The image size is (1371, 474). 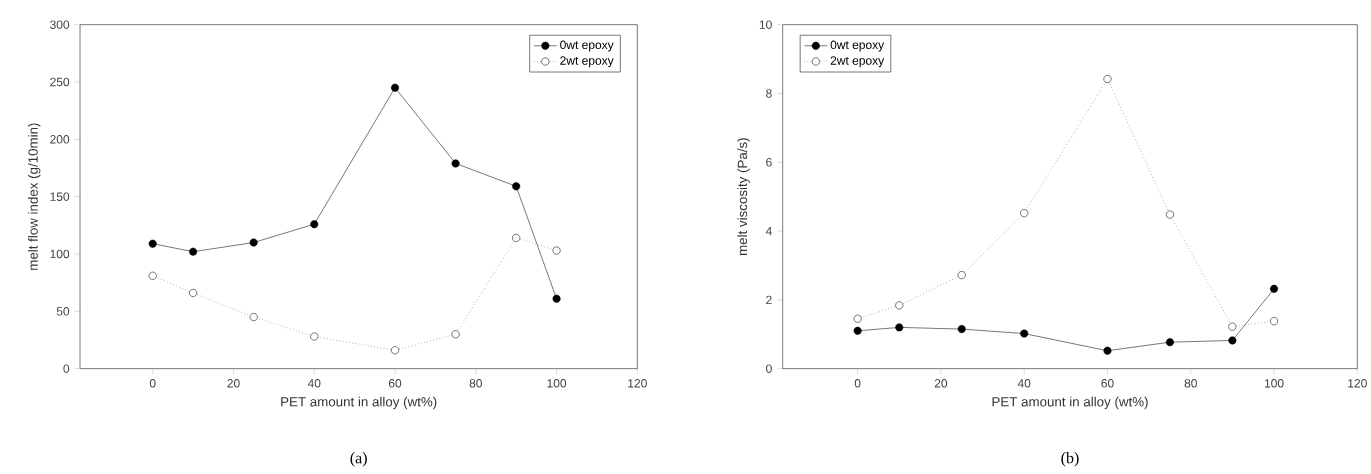 I want to click on y-tick-label: 200, so click(x=60, y=139).